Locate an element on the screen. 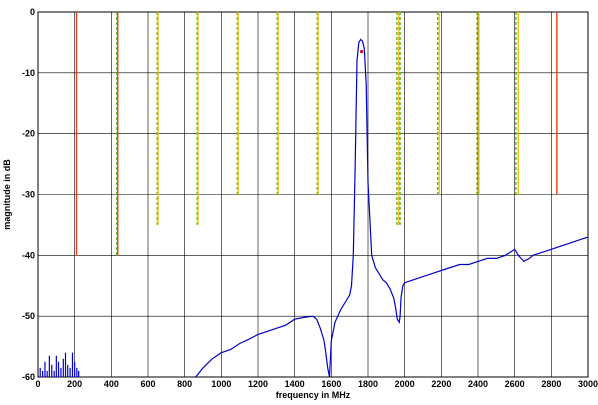  x-tick-label: 800 is located at coordinates (184, 384).